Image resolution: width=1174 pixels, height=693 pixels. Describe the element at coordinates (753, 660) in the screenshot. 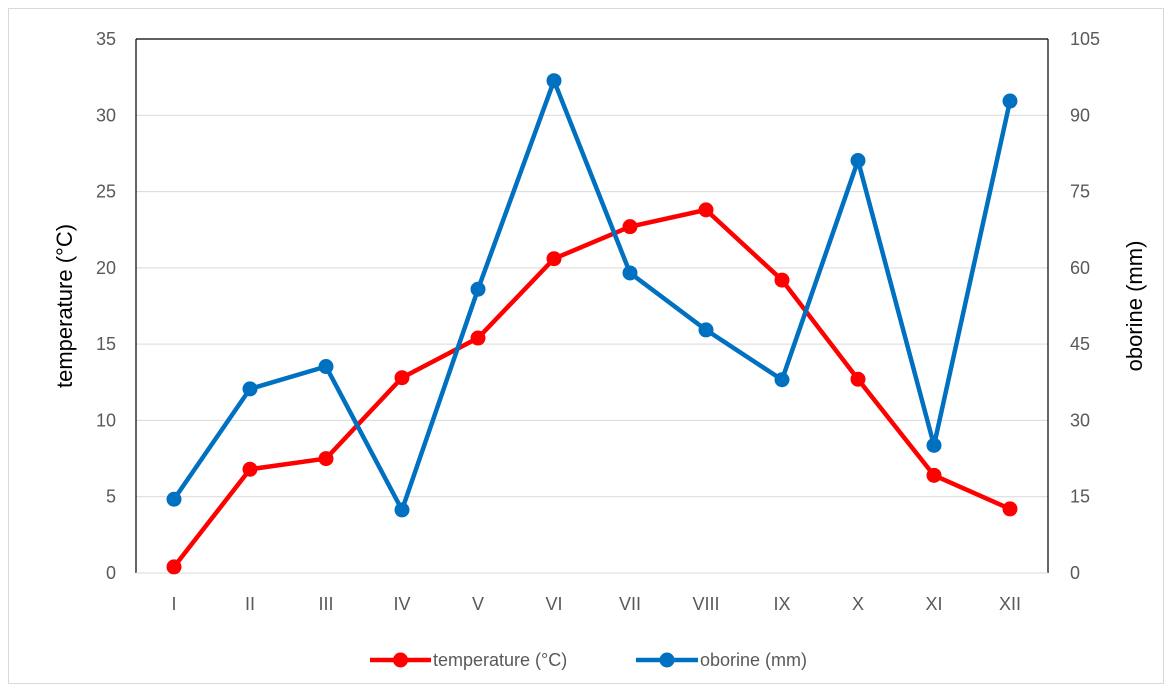

I see `legend-label: oborine (mm)` at that location.